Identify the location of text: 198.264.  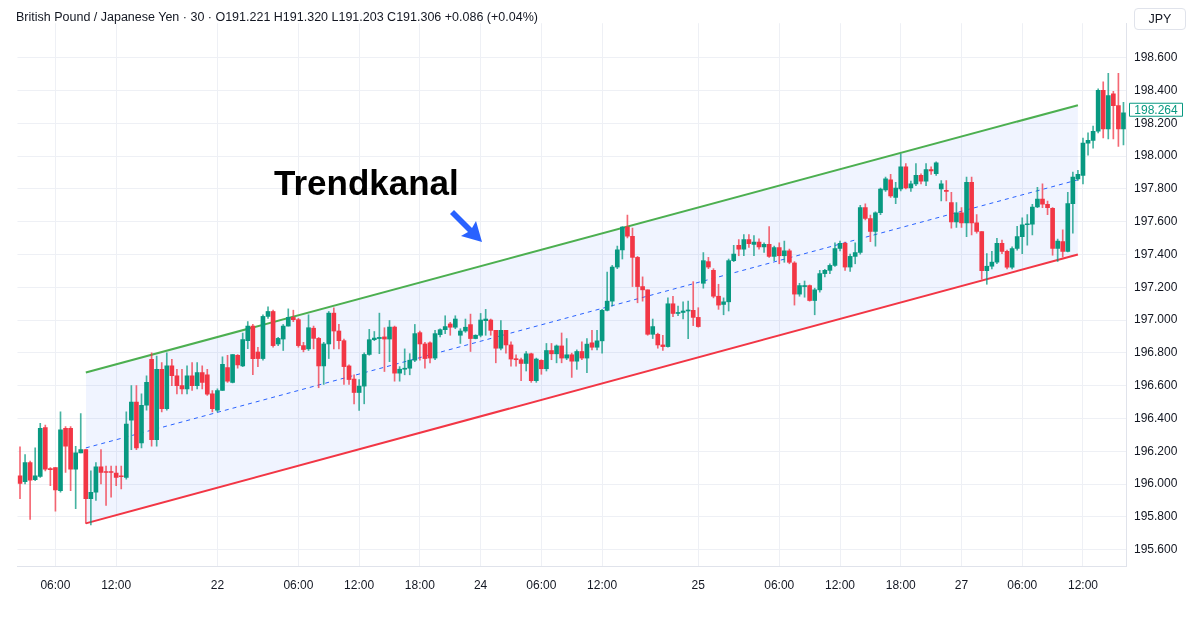
(1156, 109).